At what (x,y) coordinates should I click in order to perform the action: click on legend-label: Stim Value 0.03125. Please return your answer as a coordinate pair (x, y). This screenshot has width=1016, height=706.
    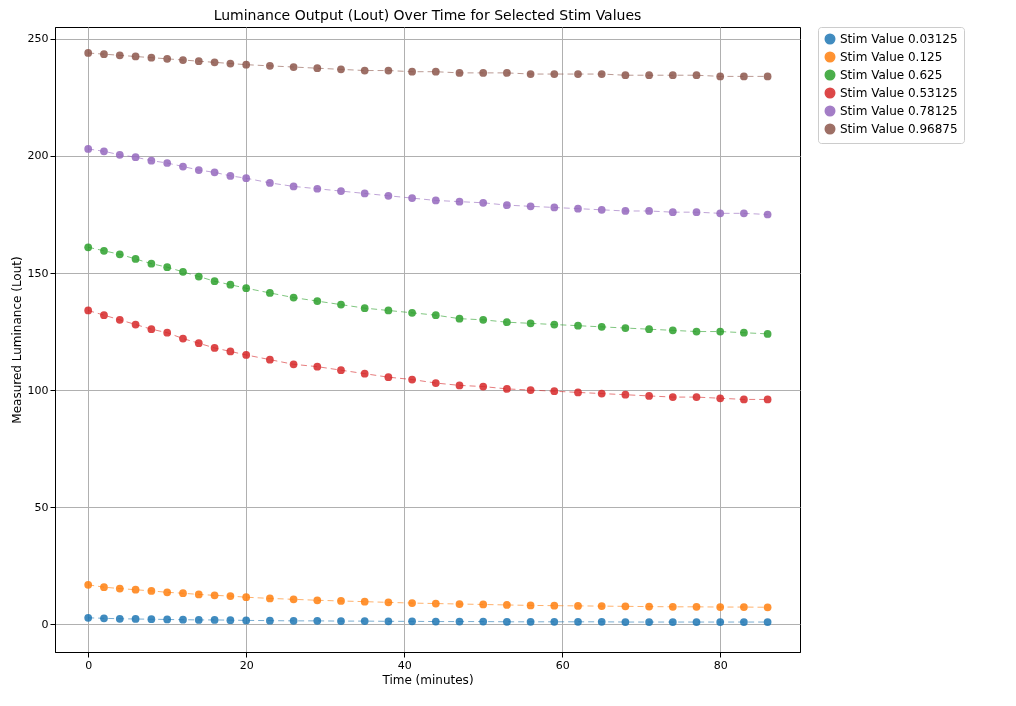
    Looking at the image, I should click on (899, 39).